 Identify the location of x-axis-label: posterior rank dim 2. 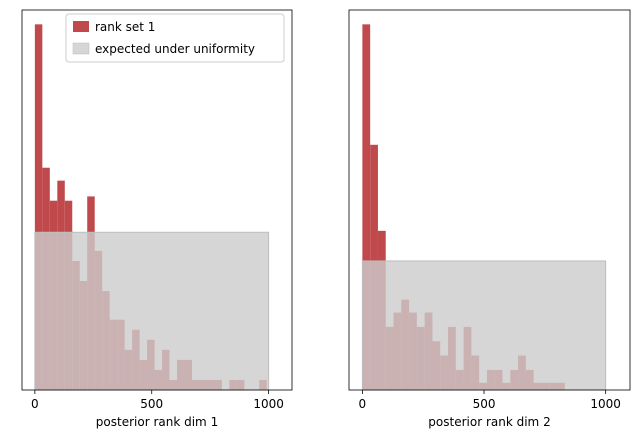
(489, 422).